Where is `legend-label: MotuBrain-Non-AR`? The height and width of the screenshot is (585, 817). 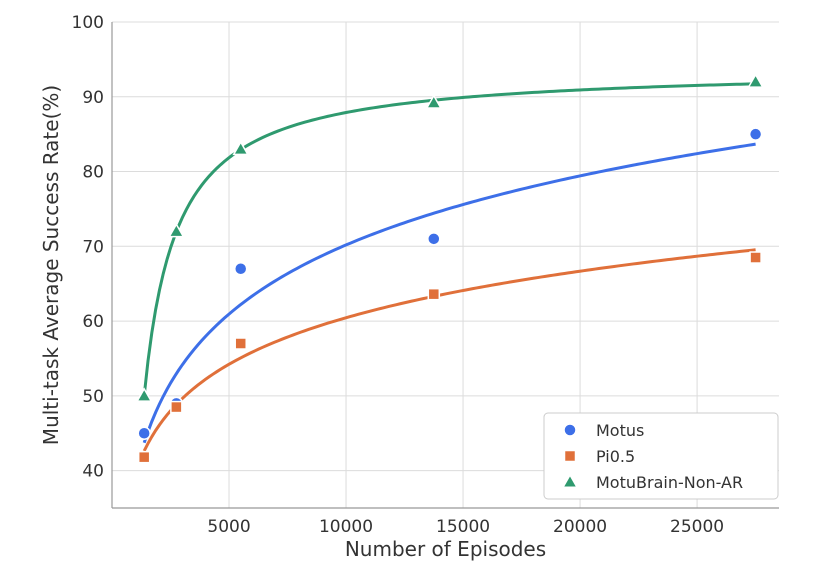
legend-label: MotuBrain-Non-AR is located at coordinates (669, 482).